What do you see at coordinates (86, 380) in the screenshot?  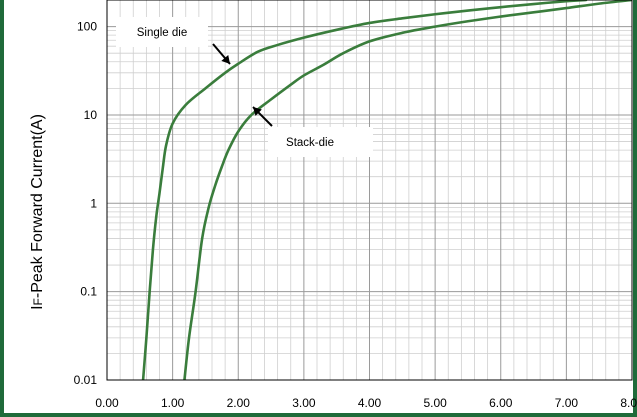 I see `y-tick-label: 0.01` at bounding box center [86, 380].